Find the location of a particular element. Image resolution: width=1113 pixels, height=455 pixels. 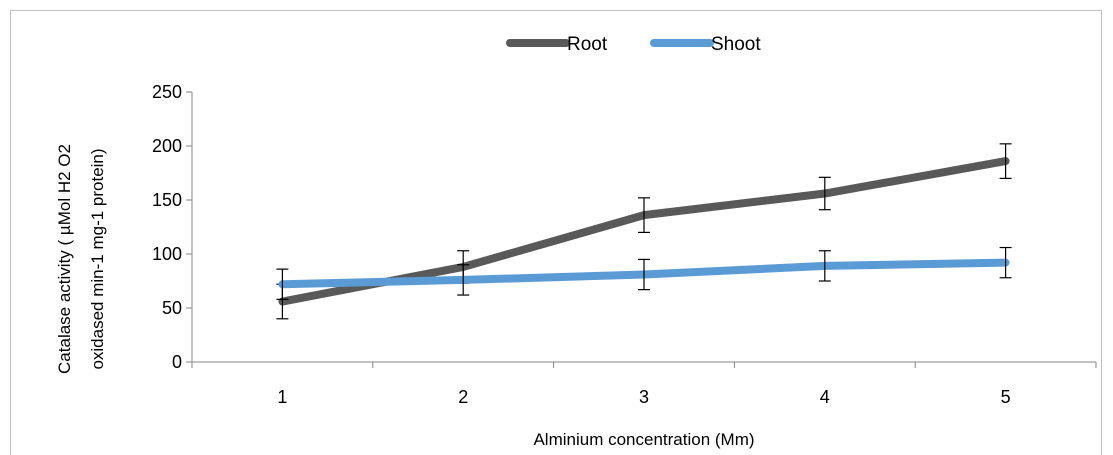

series-shoot is located at coordinates (644, 273).